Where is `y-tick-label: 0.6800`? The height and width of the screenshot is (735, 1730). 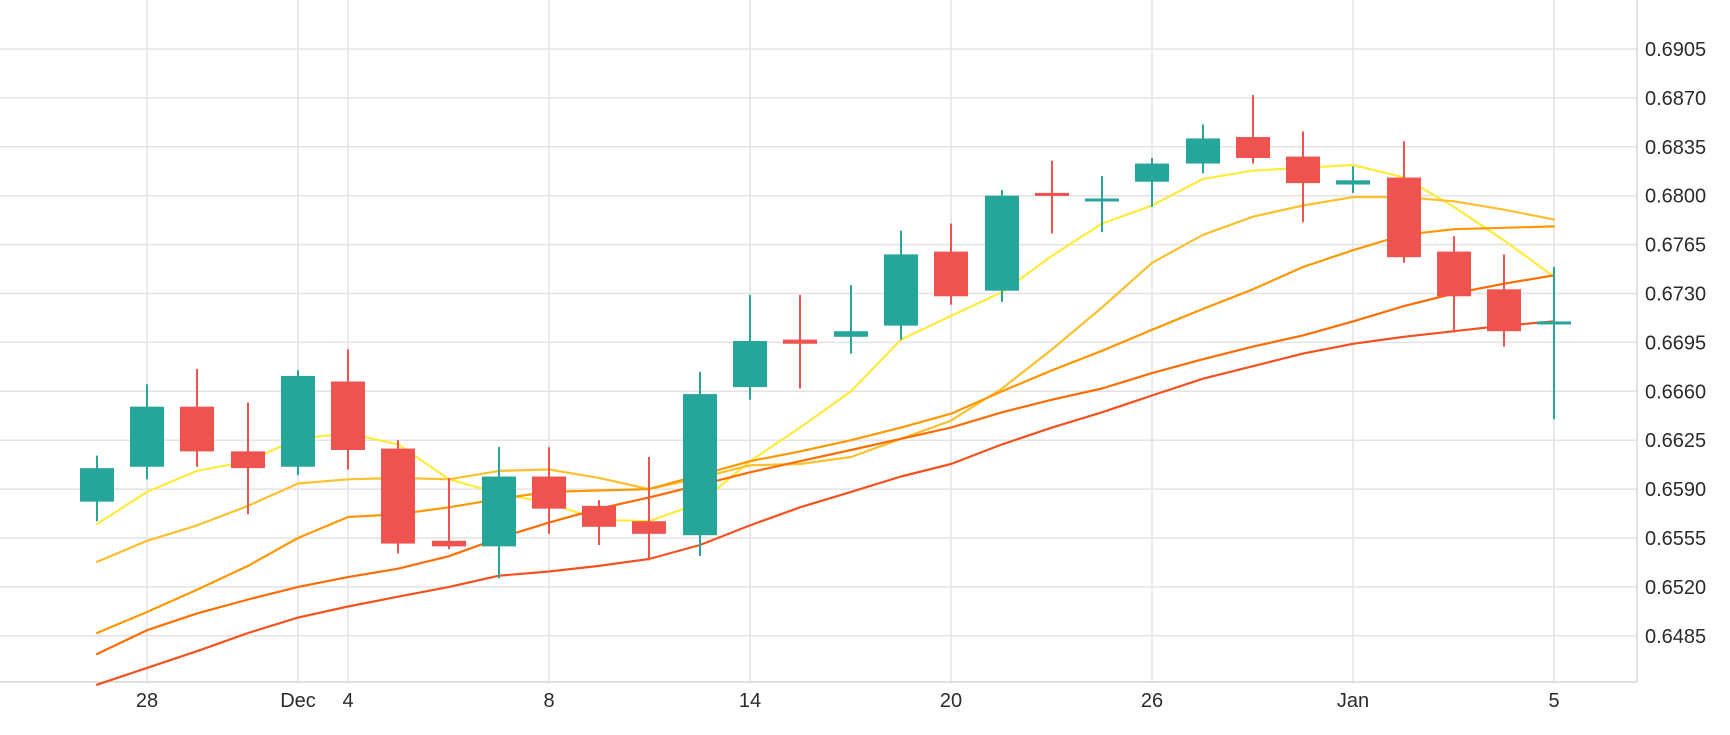 y-tick-label: 0.6800 is located at coordinates (1675, 197).